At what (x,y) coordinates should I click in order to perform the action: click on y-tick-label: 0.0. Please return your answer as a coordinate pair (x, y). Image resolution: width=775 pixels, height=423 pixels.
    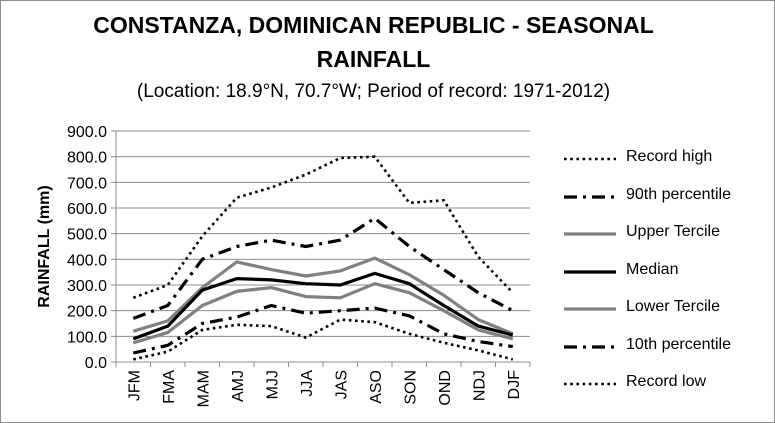
    Looking at the image, I should click on (96, 363).